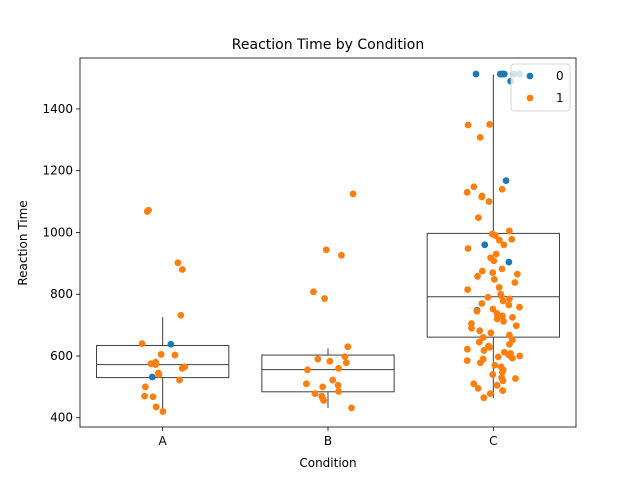 The image size is (640, 480). I want to click on y-axis-title: Reaction Time, so click(23, 242).